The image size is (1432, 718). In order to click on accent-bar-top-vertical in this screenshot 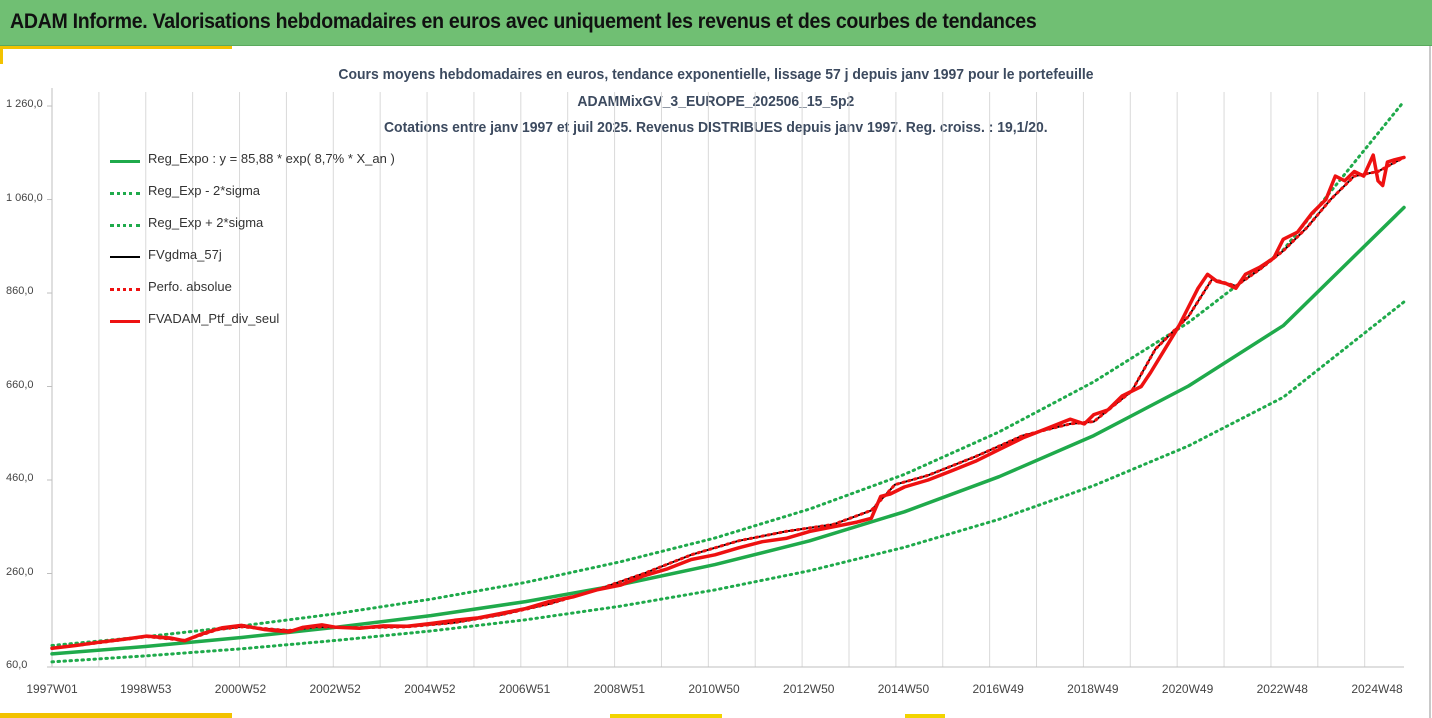, I will do `click(1, 55)`.